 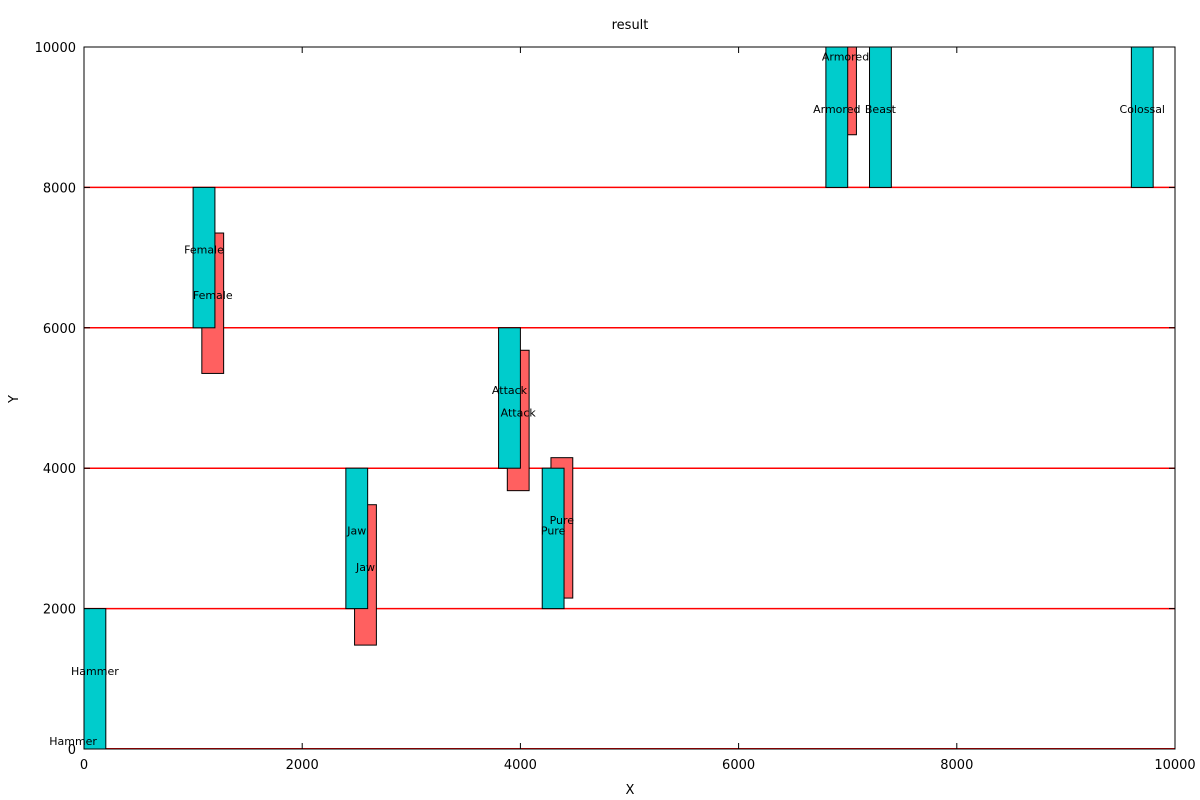 I want to click on cyan-bar-attack, so click(x=509, y=398).